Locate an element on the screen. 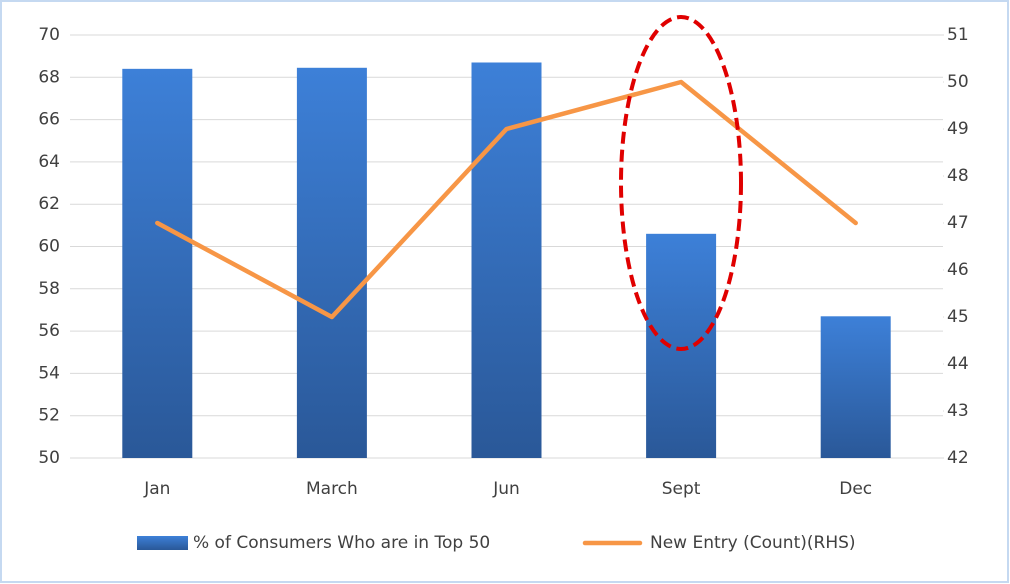  y-tick-label: 66 is located at coordinates (49, 120).